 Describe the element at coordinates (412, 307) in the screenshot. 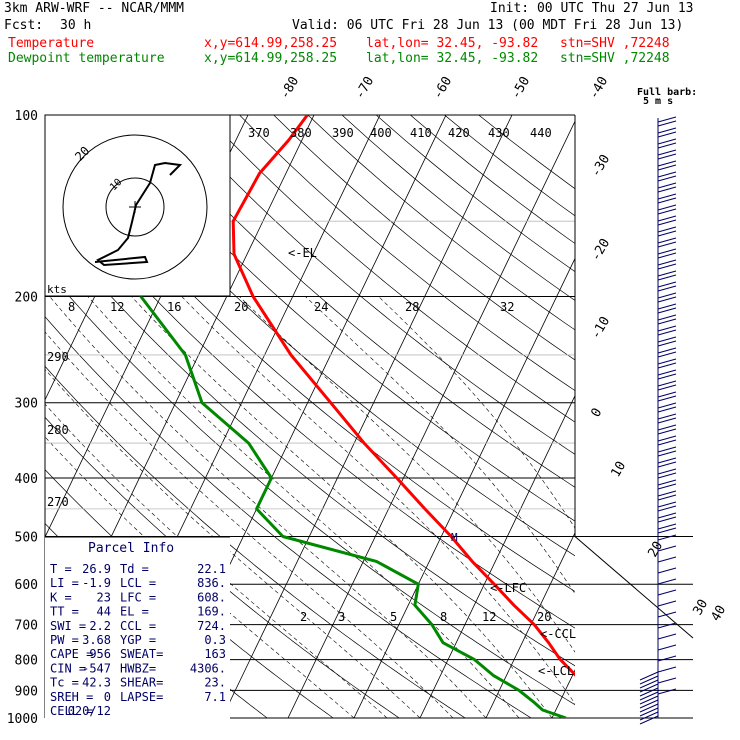

I see `mixing-ratio-label: 28` at that location.